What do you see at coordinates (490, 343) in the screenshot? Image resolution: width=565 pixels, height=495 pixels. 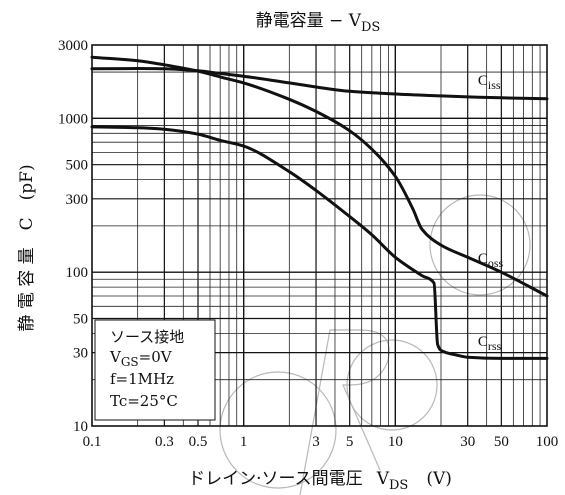 I see `crss-label: Crss` at bounding box center [490, 343].